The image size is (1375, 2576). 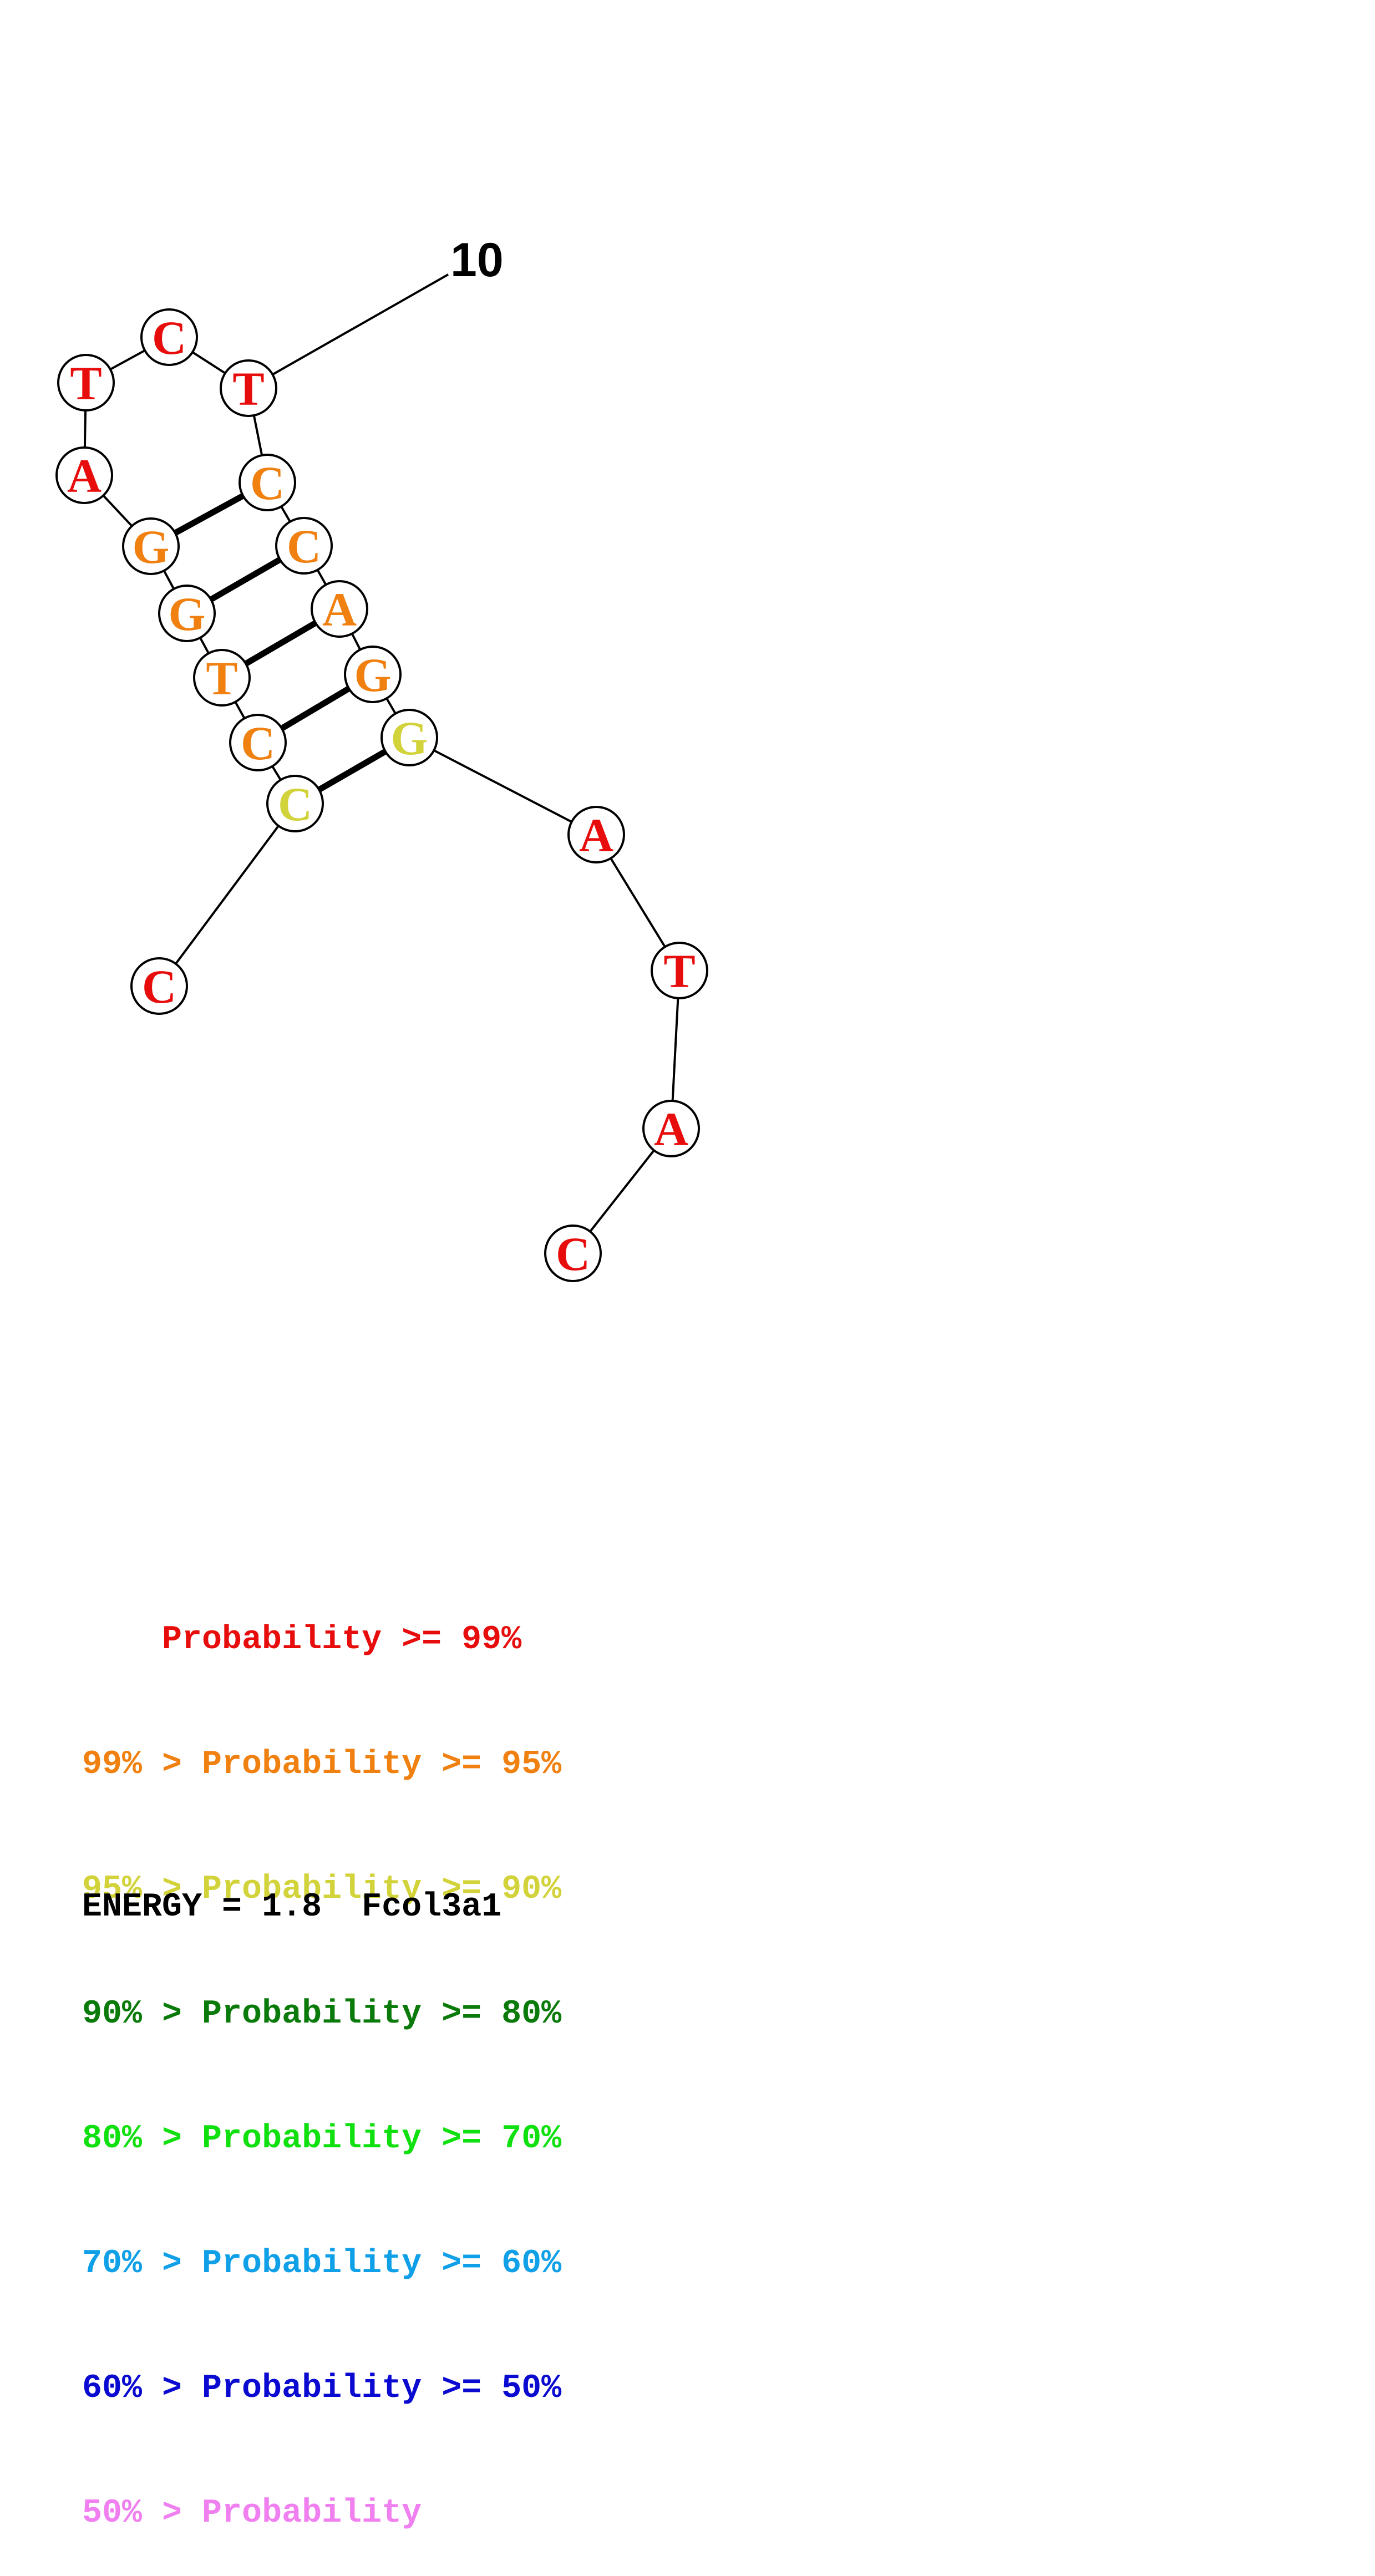 I want to click on legend-label: Probability >= 99%, so click(x=342, y=1640).